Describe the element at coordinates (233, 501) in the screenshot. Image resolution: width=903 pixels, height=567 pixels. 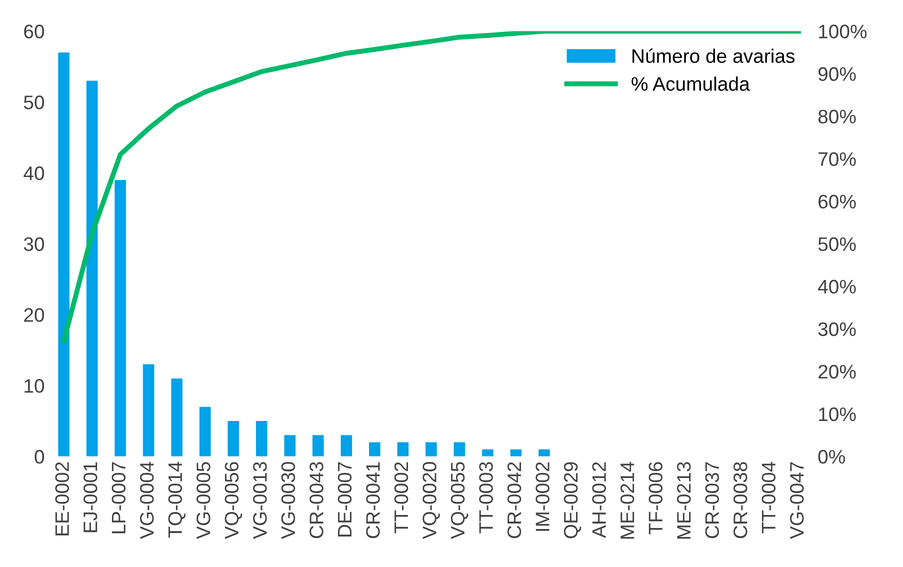
I see `x-tick-label: VQ-0056` at that location.